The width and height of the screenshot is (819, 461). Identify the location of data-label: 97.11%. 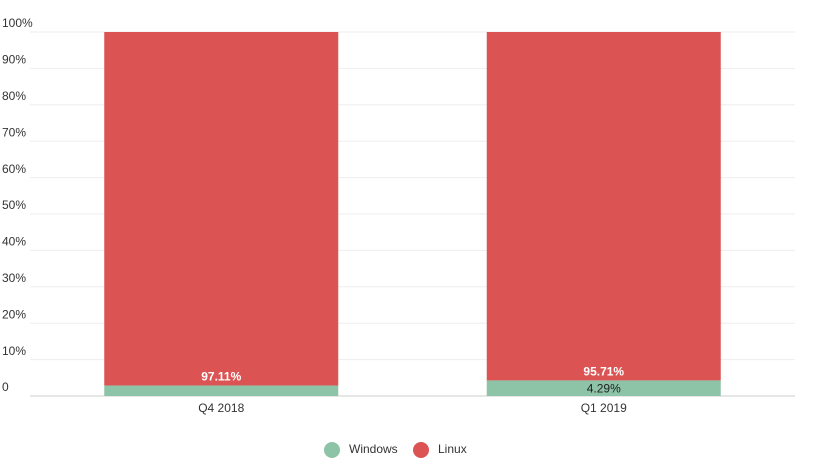
(221, 377).